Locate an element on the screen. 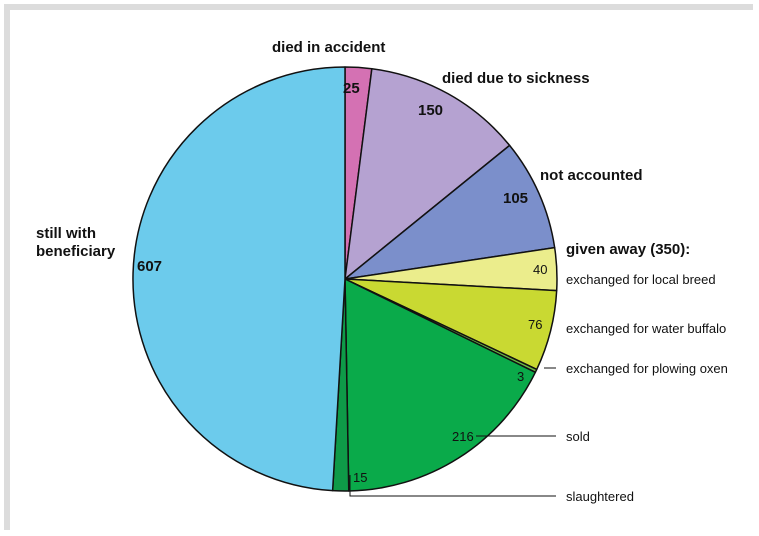 Image resolution: width=759 pixels, height=536 pixels. leader-line-slaughtered is located at coordinates (452, 486).